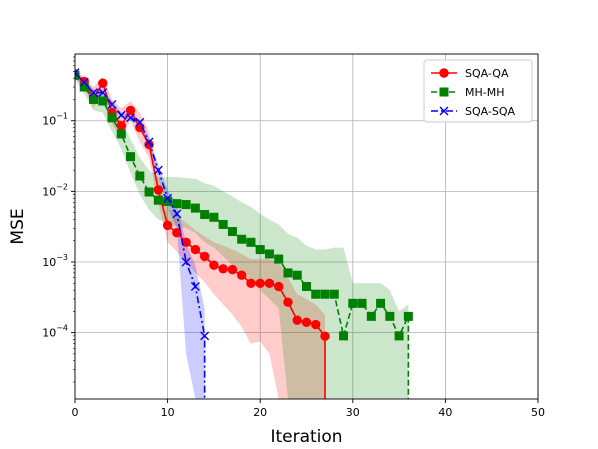 Image resolution: width=598 pixels, height=449 pixels. What do you see at coordinates (260, 412) in the screenshot?
I see `x-tick-label: 20` at bounding box center [260, 412].